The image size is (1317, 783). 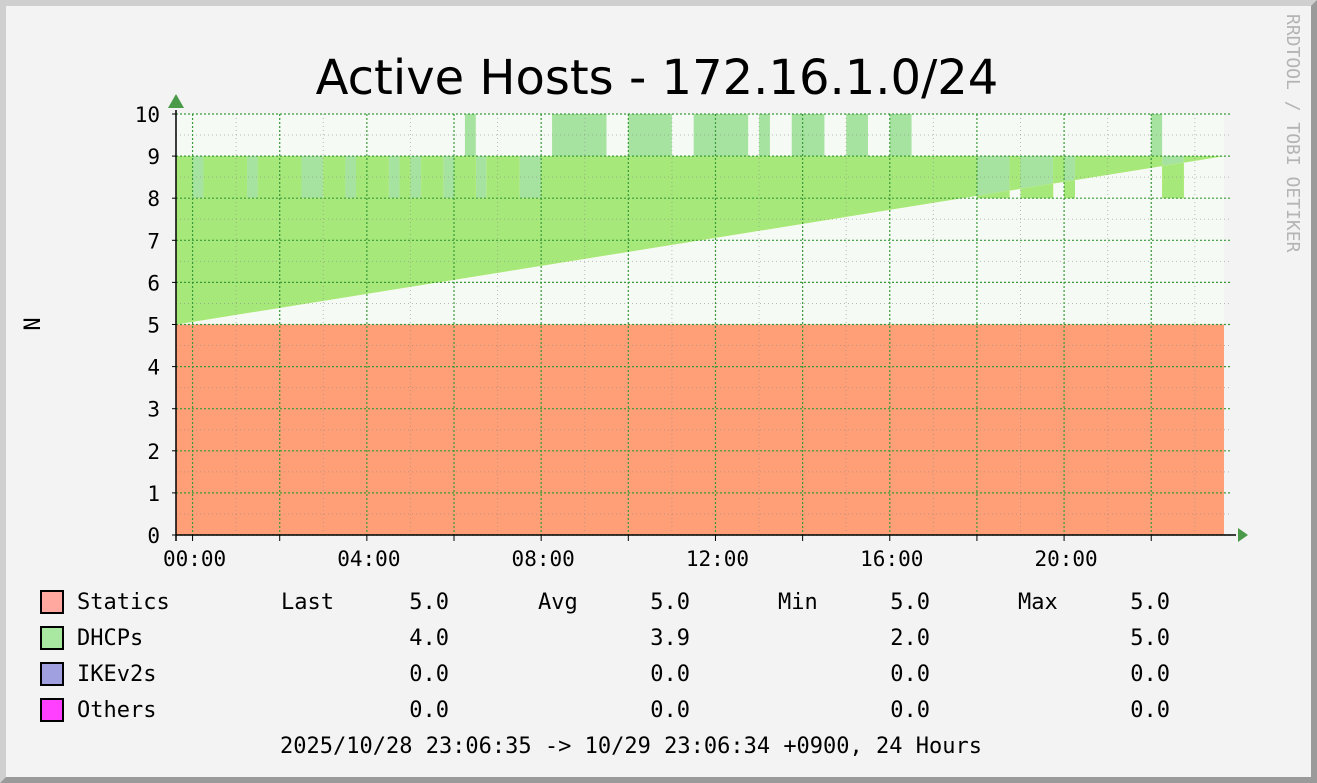 What do you see at coordinates (176, 101) in the screenshot?
I see `y-axis-arrow` at bounding box center [176, 101].